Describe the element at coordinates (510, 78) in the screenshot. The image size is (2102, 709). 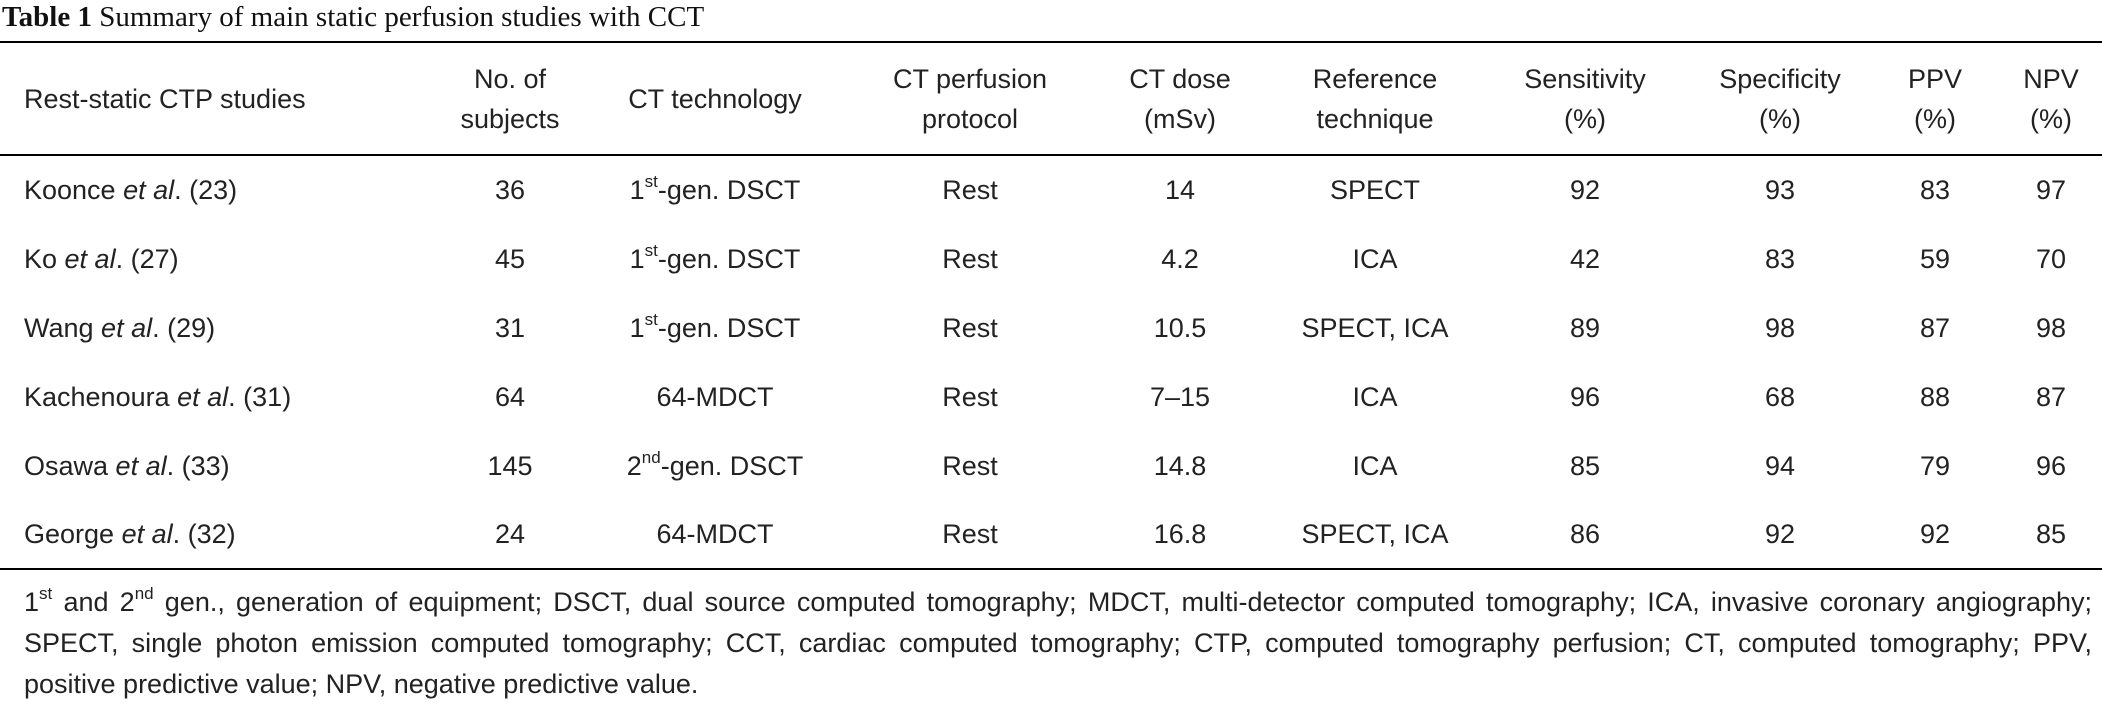
I see `header-line: No. of` at that location.